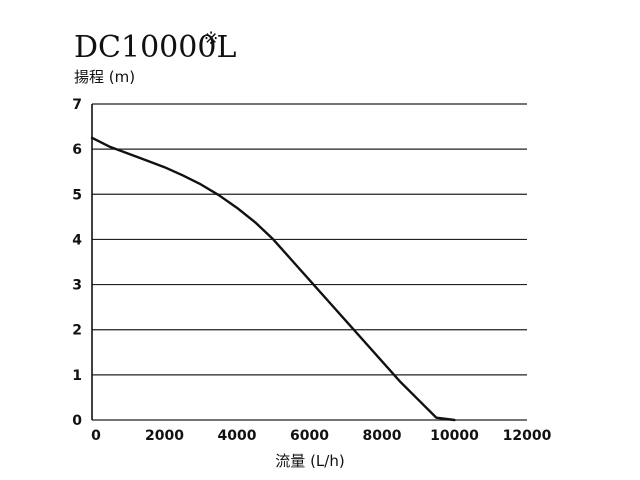 The width and height of the screenshot is (640, 480). Describe the element at coordinates (104, 77) in the screenshot. I see `y-axis-label: 揚程 (m)` at that location.